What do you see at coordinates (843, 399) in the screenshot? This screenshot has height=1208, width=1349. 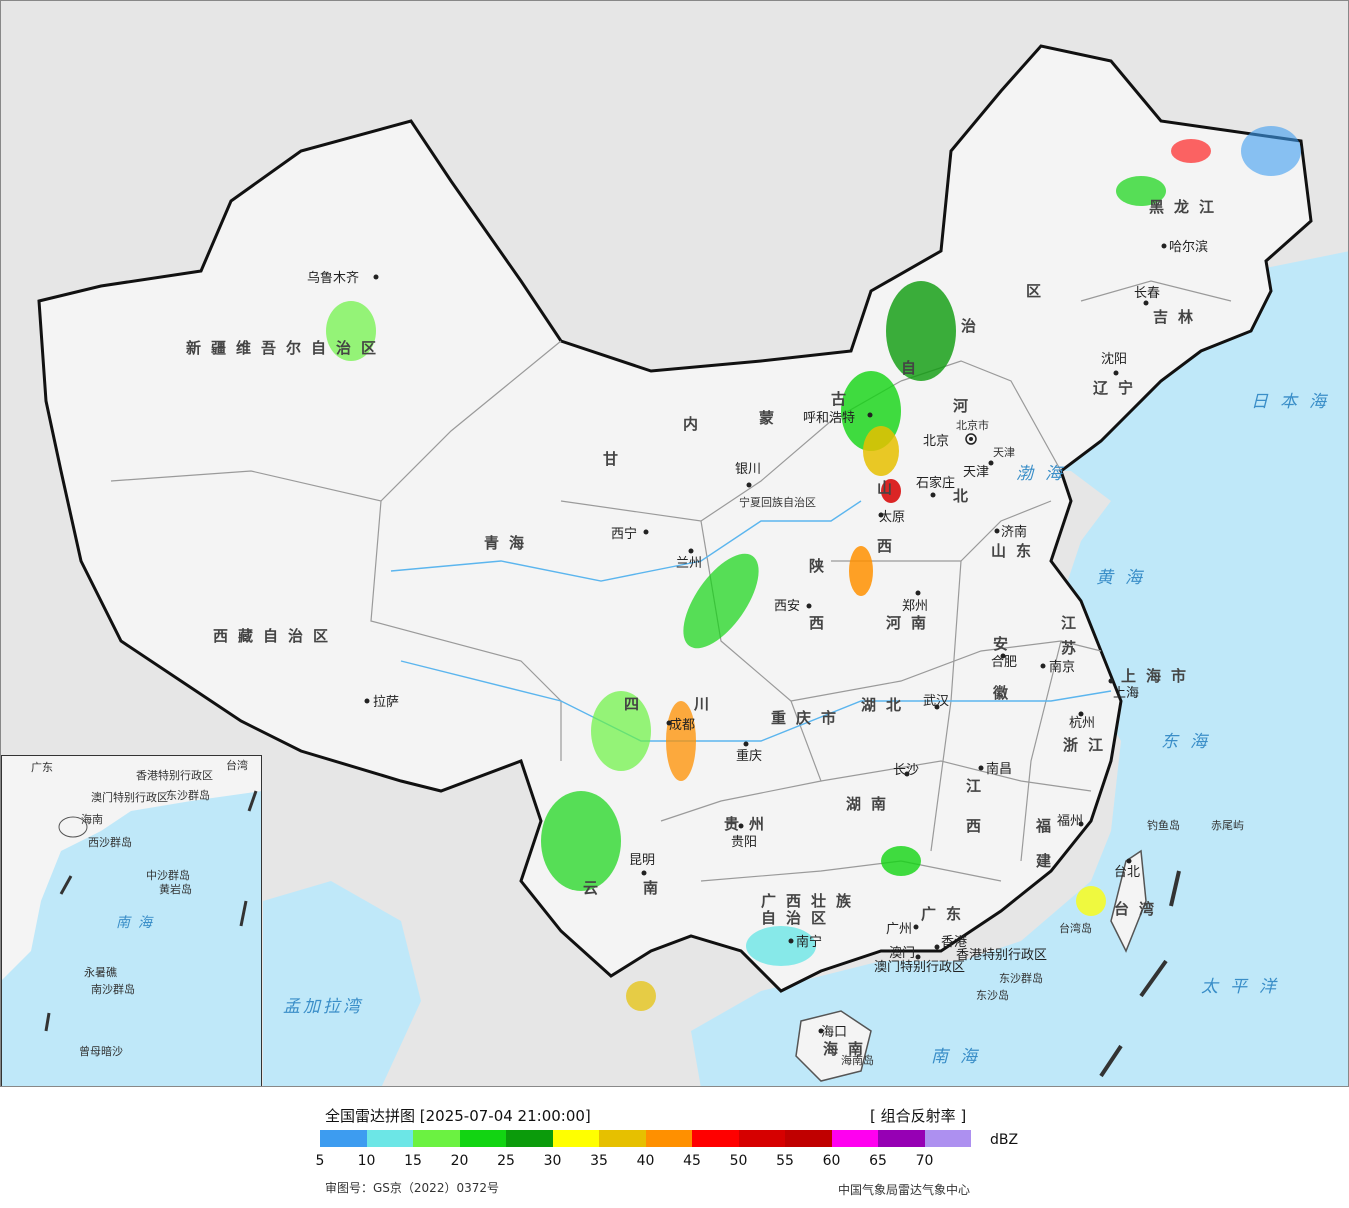 I see `label-neimenggu-3: 古` at bounding box center [843, 399].